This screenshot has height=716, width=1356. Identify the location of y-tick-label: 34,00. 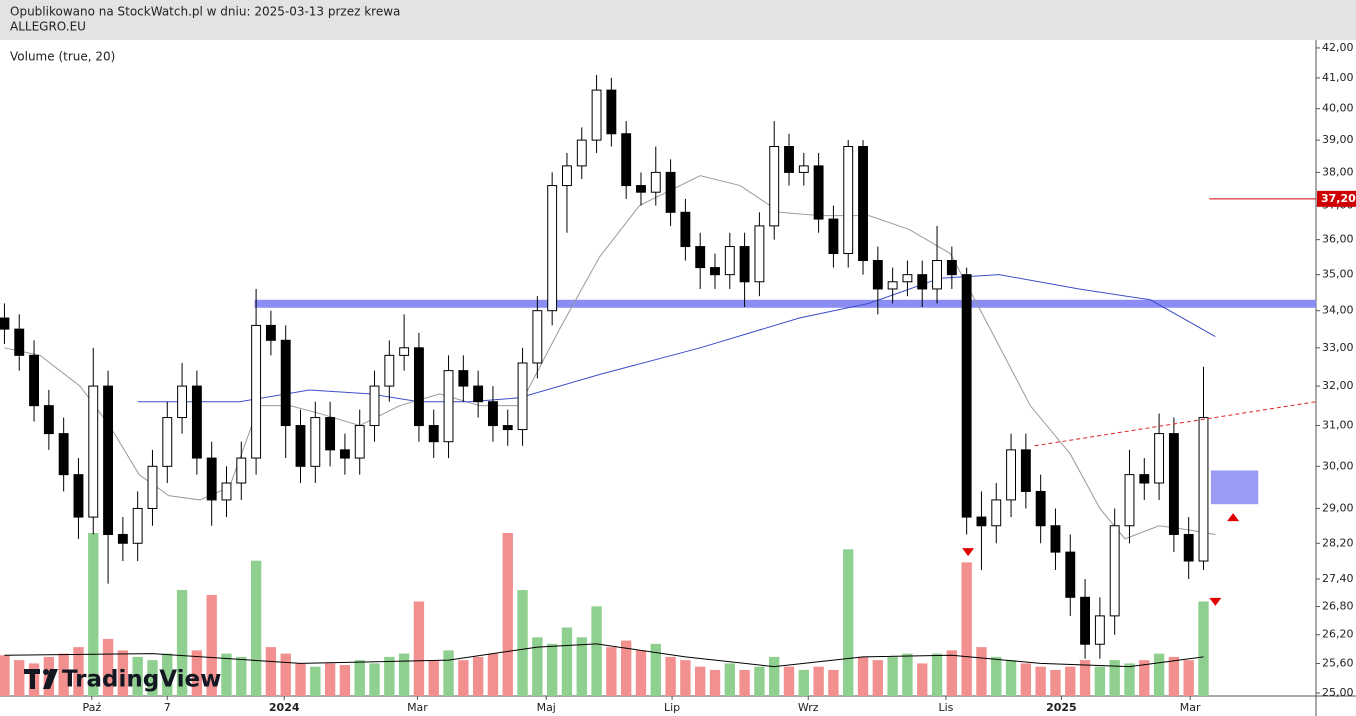
(1338, 310).